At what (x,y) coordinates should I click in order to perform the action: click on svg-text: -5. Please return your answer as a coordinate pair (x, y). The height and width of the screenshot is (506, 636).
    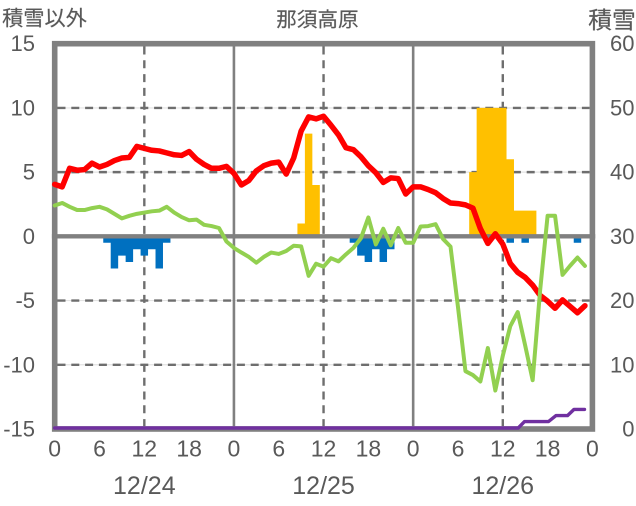
    Looking at the image, I should click on (25, 300).